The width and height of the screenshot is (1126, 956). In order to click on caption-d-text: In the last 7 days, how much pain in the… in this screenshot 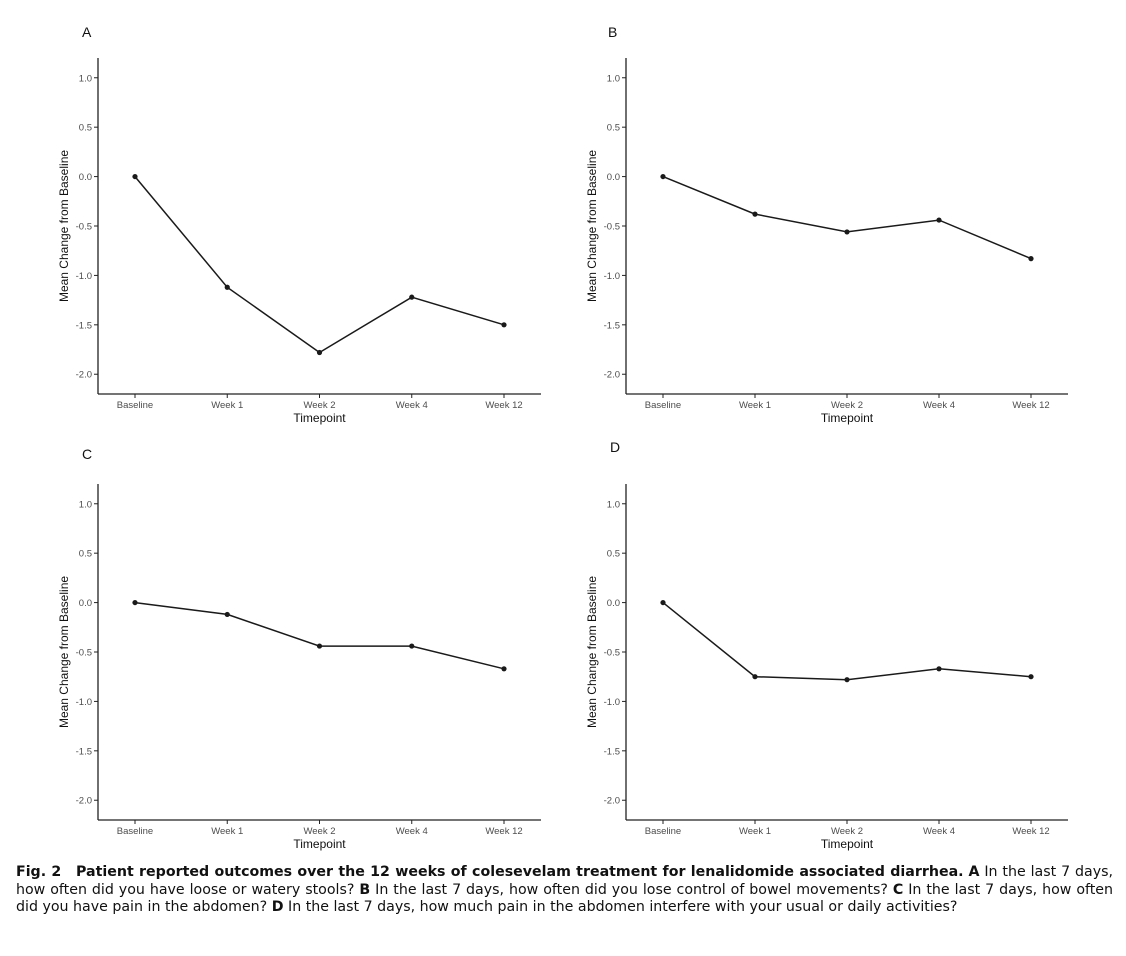, I will do `click(623, 907)`.